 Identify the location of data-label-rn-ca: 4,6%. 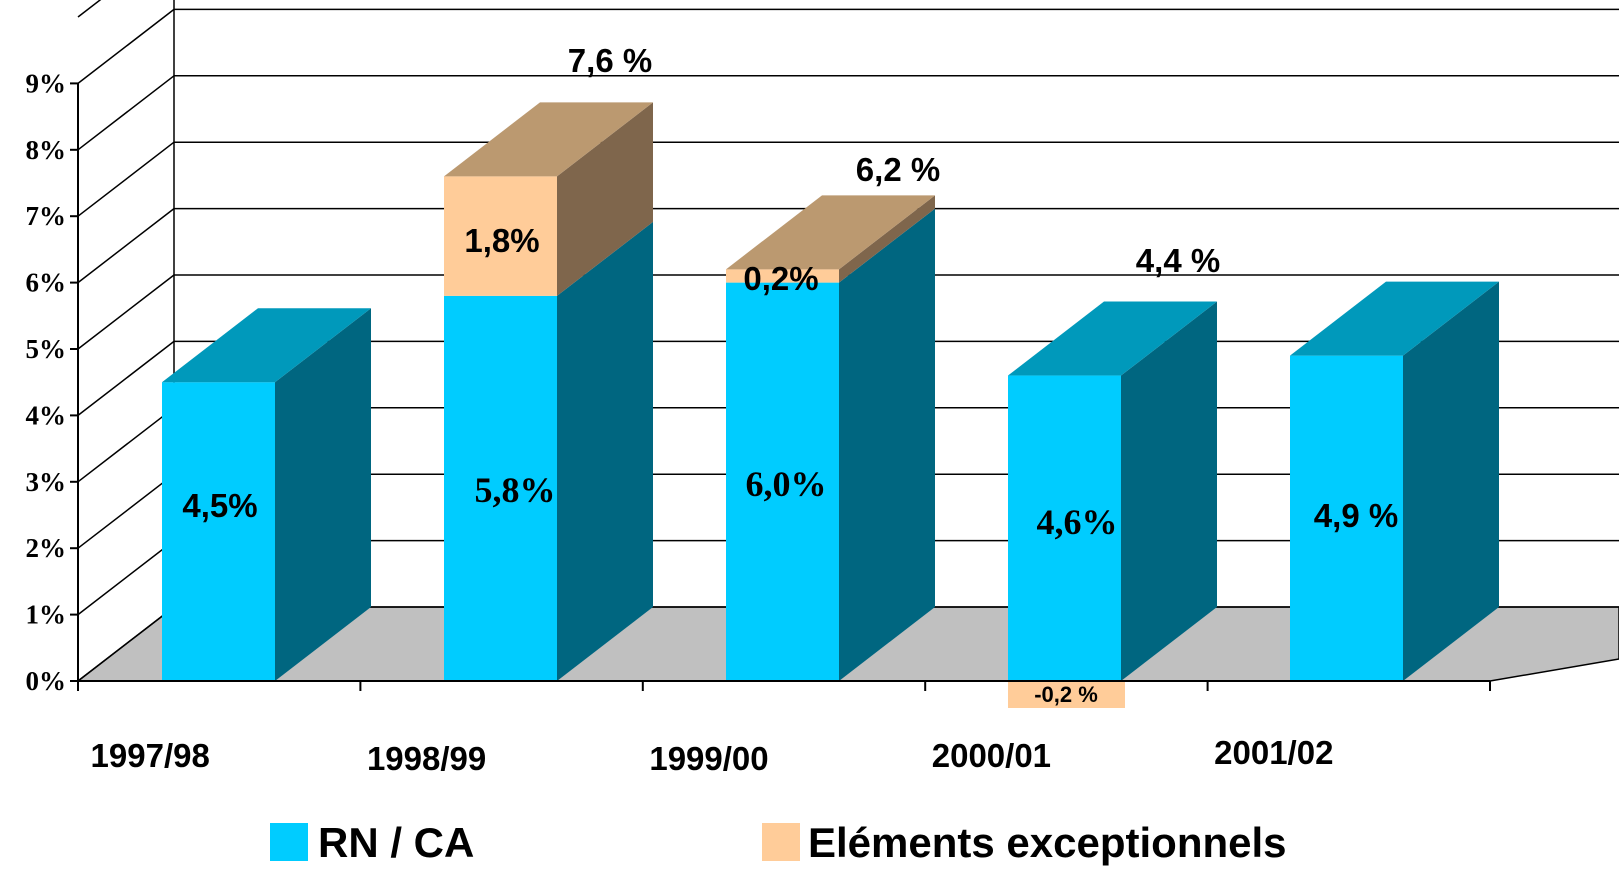
(1077, 522).